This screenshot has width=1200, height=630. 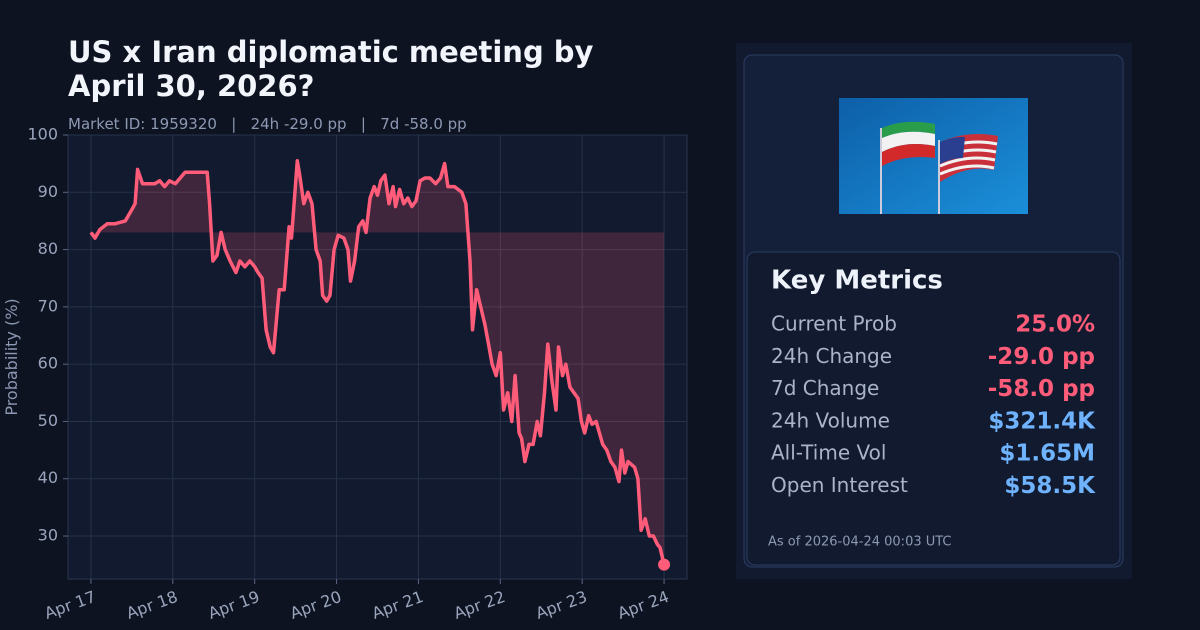 What do you see at coordinates (1041, 357) in the screenshot?
I see `metric-value: -29.0 pp` at bounding box center [1041, 357].